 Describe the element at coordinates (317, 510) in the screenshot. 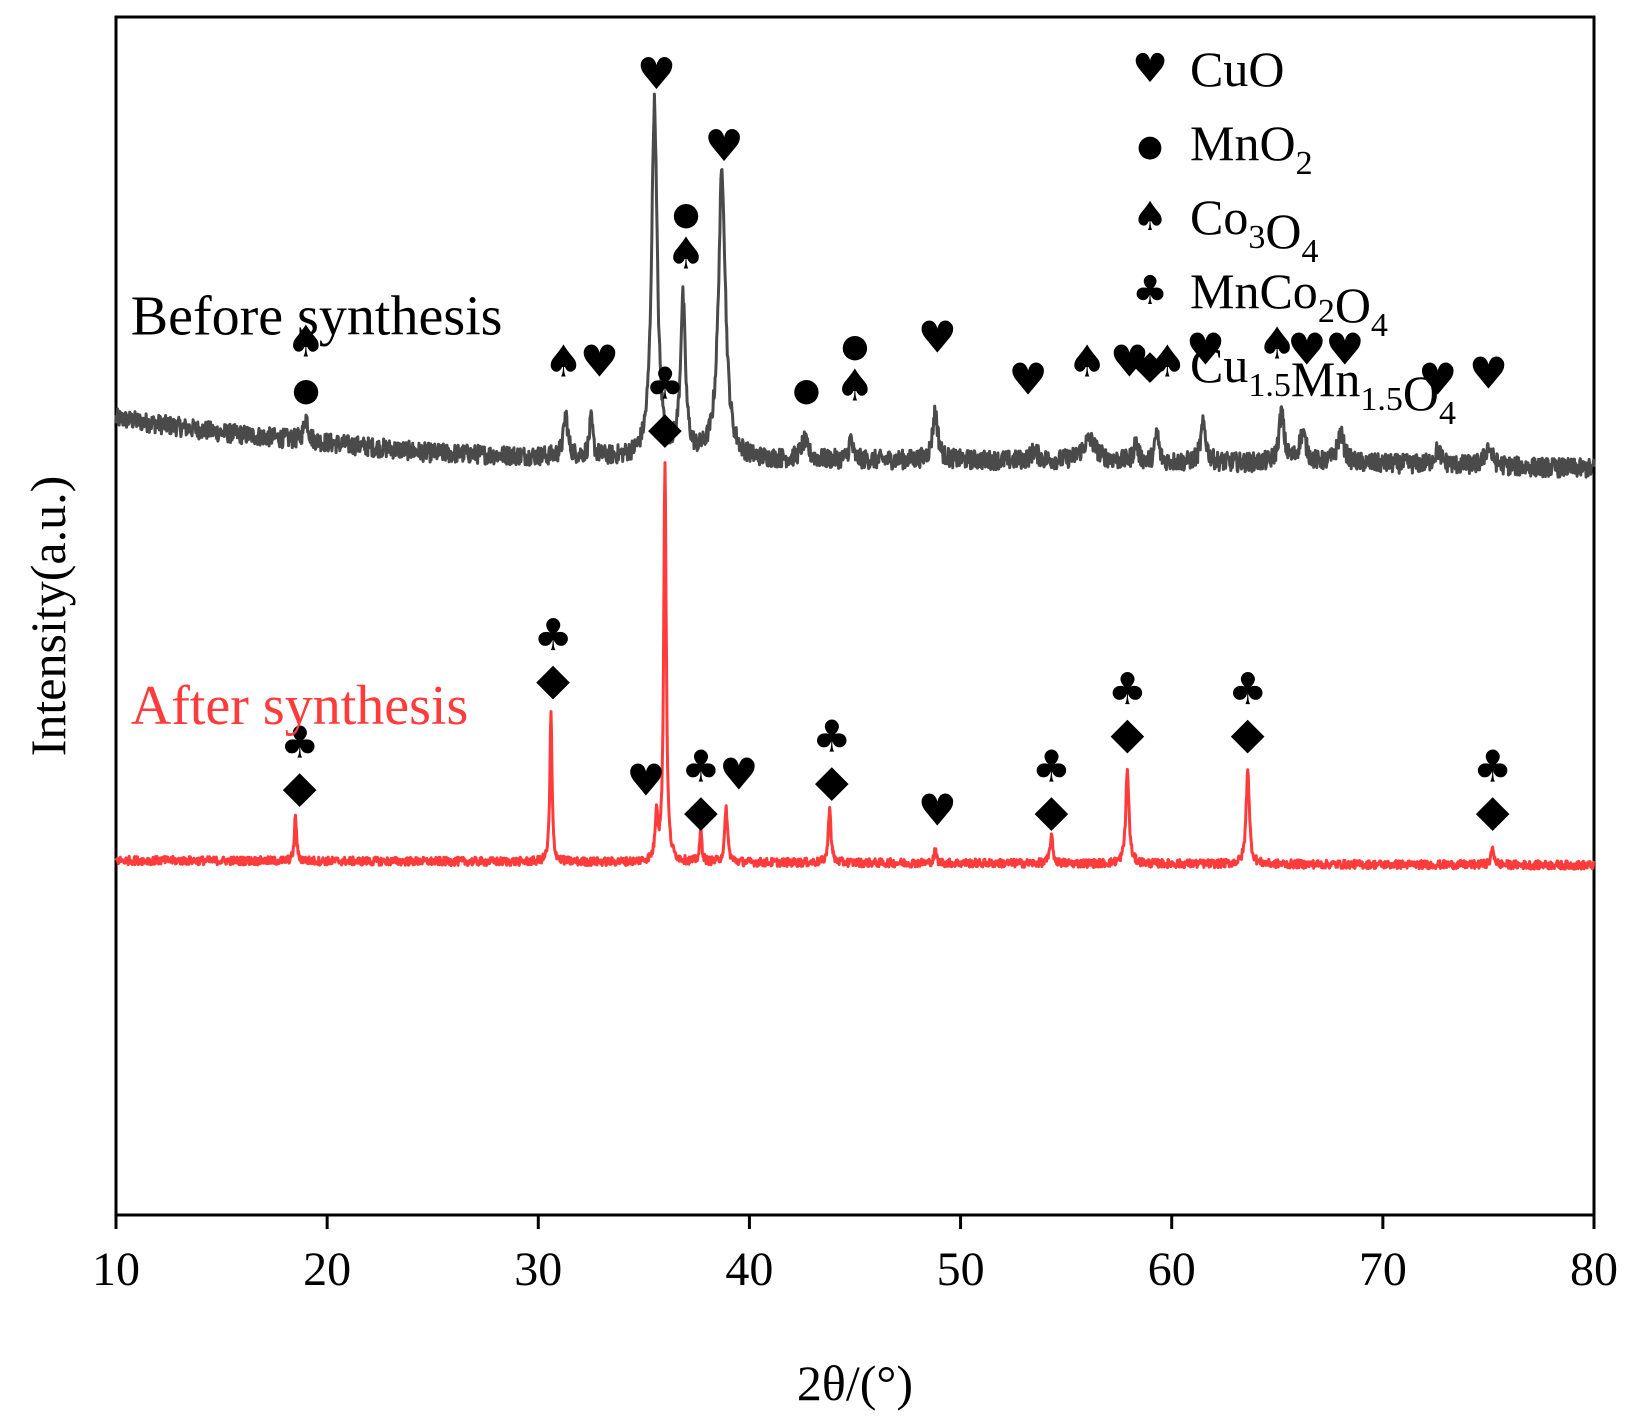

I see `curve-labels: Before synthesis After synthesis` at that location.